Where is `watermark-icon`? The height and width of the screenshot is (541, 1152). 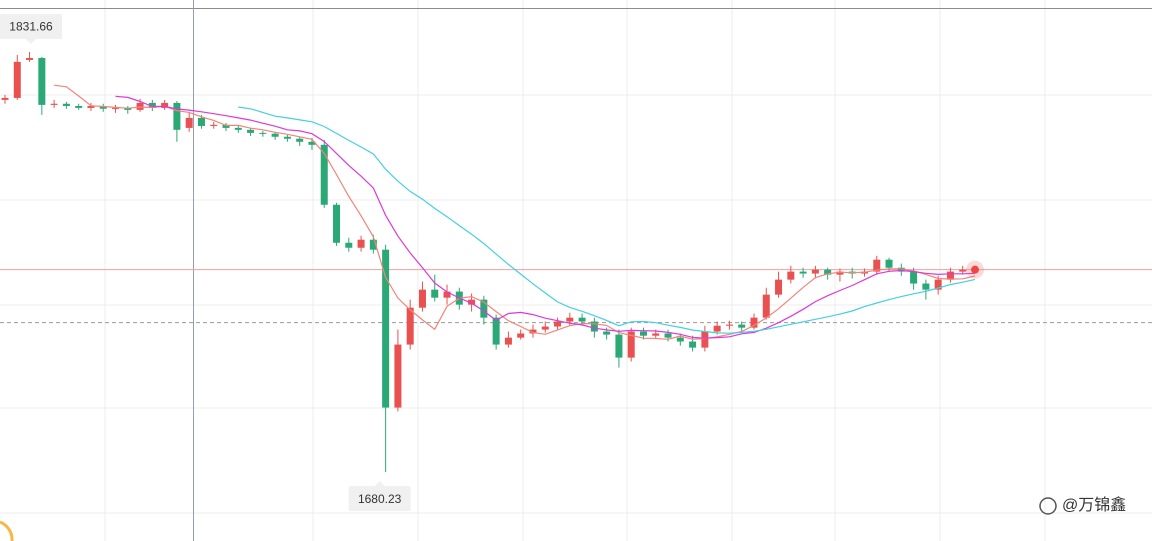
watermark-icon is located at coordinates (1048, 506).